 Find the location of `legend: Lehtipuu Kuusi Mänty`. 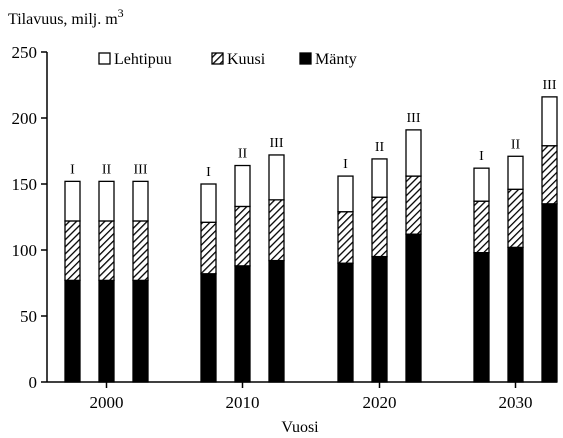

legend: Lehtipuu Kuusi Mänty is located at coordinates (227, 59).